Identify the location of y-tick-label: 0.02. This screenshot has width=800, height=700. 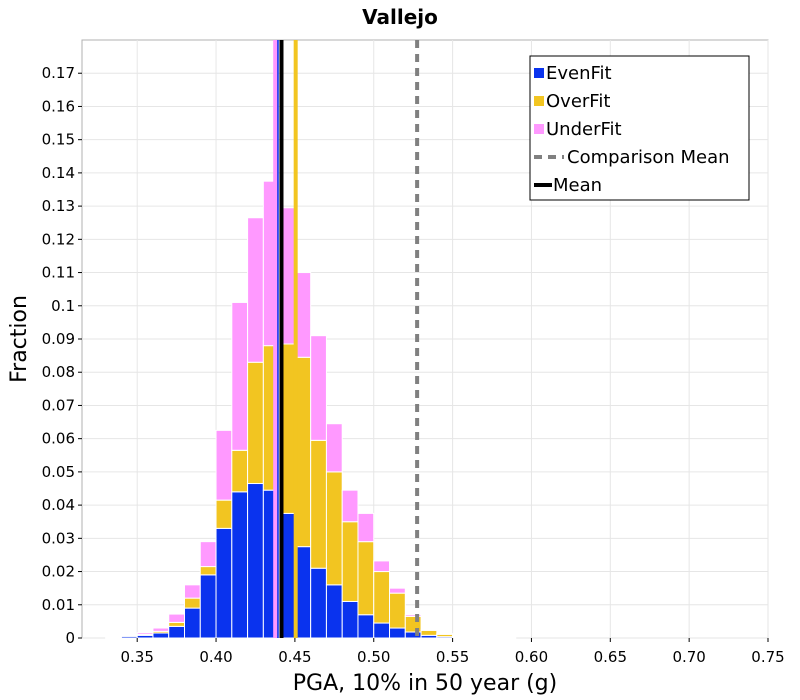
(58, 572).